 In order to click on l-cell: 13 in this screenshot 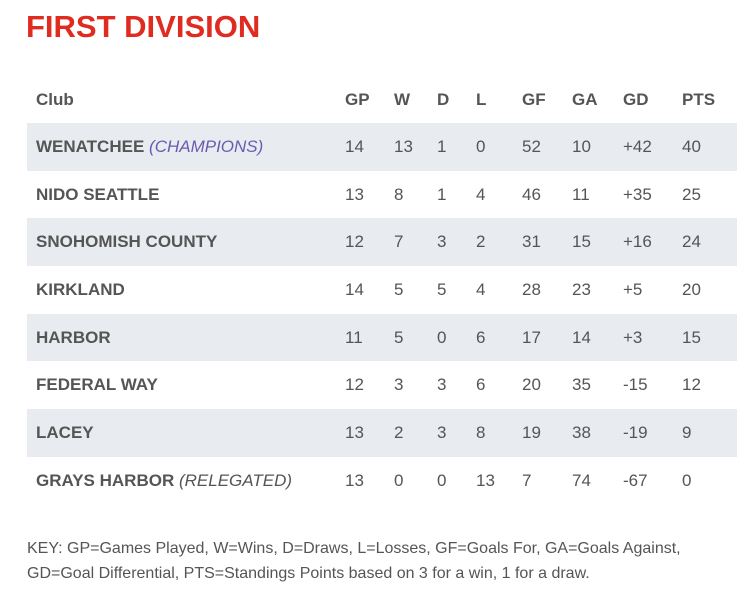, I will do `click(485, 480)`.